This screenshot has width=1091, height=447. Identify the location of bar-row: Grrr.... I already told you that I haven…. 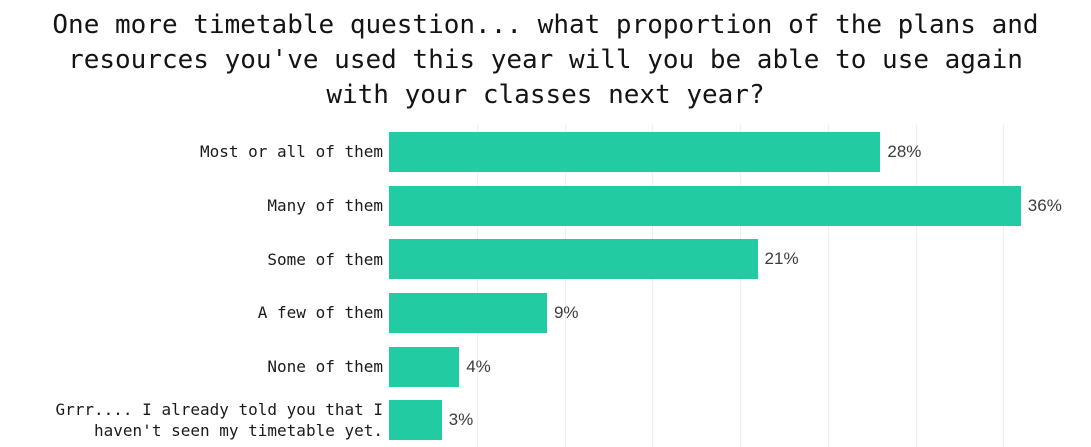
(545, 420).